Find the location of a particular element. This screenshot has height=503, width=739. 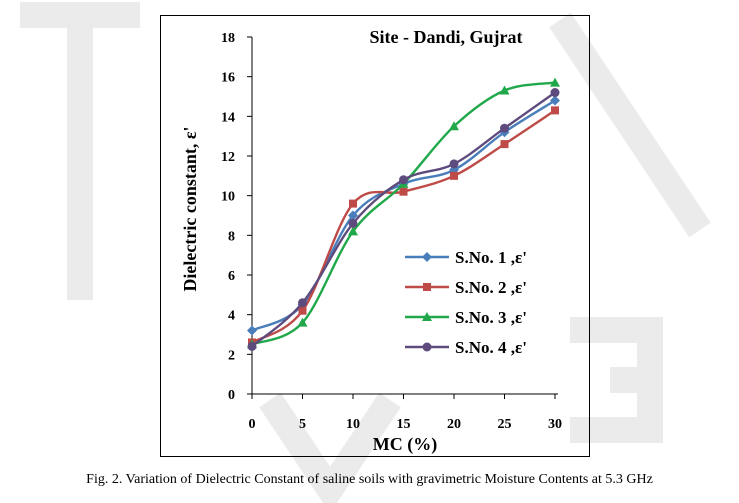

legend-entry-1: S.No. 1 ,ε' is located at coordinates (466, 257).